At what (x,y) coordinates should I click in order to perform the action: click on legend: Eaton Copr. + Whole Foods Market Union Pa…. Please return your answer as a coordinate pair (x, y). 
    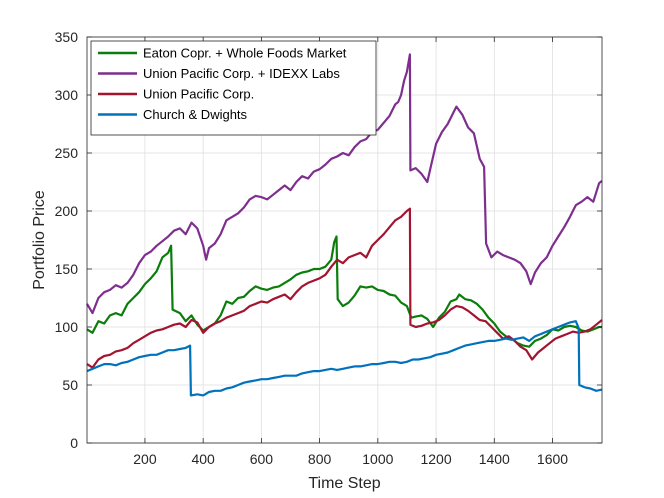
    Looking at the image, I should click on (233, 88).